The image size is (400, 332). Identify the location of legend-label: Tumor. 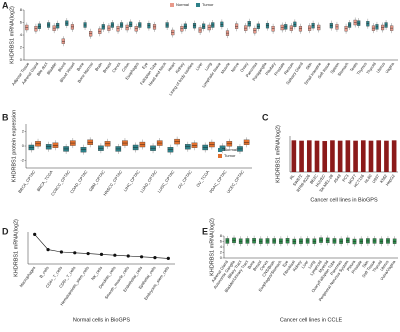
(230, 155).